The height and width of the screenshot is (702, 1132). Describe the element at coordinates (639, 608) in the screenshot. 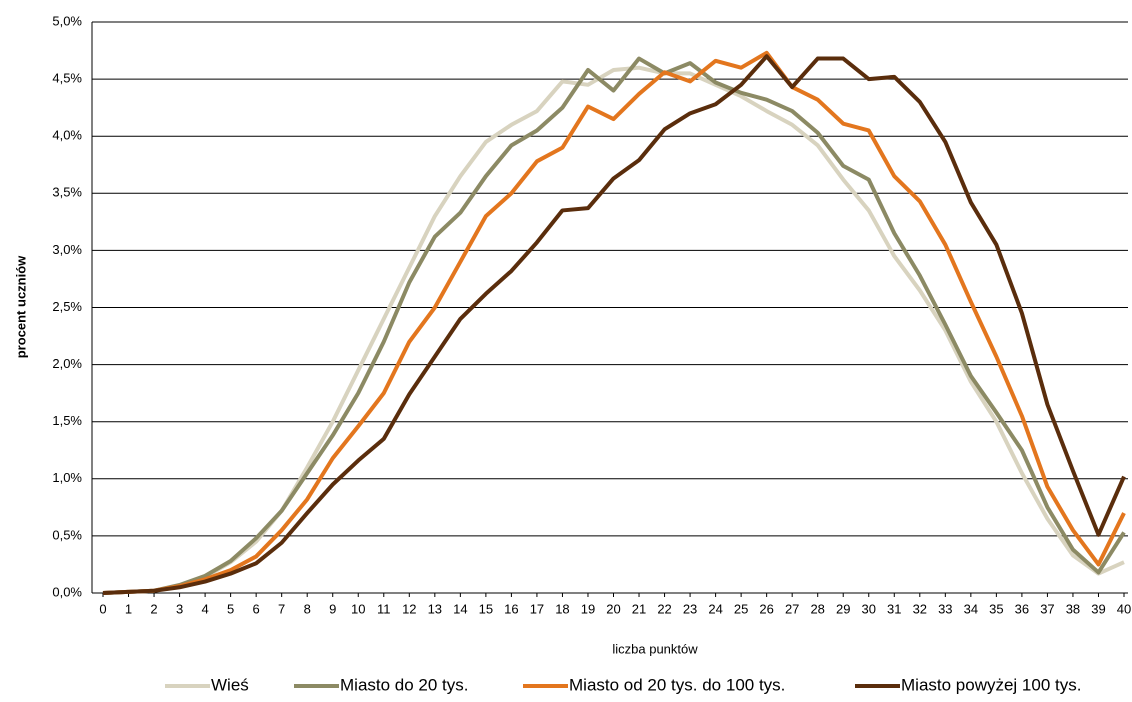

I see `x-tick-label: 21` at that location.